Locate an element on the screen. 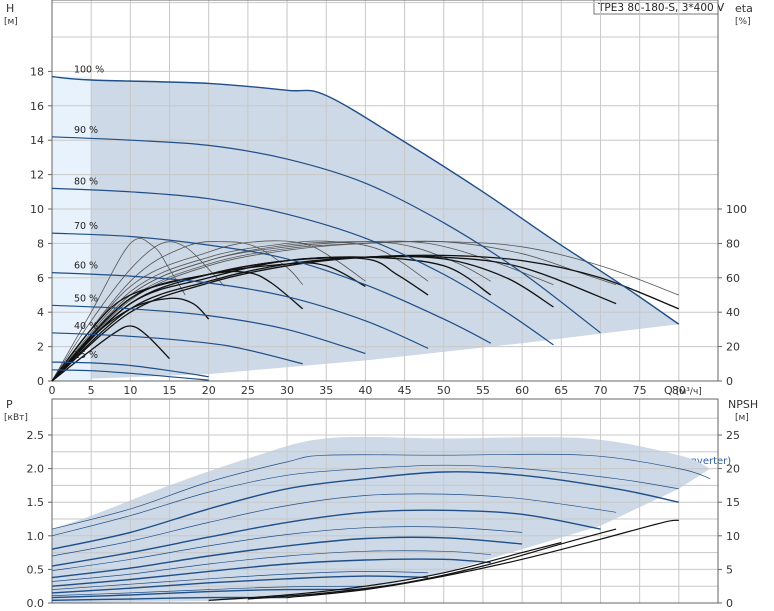 The height and width of the screenshot is (611, 774). q-tick-label: 20 is located at coordinates (209, 390).